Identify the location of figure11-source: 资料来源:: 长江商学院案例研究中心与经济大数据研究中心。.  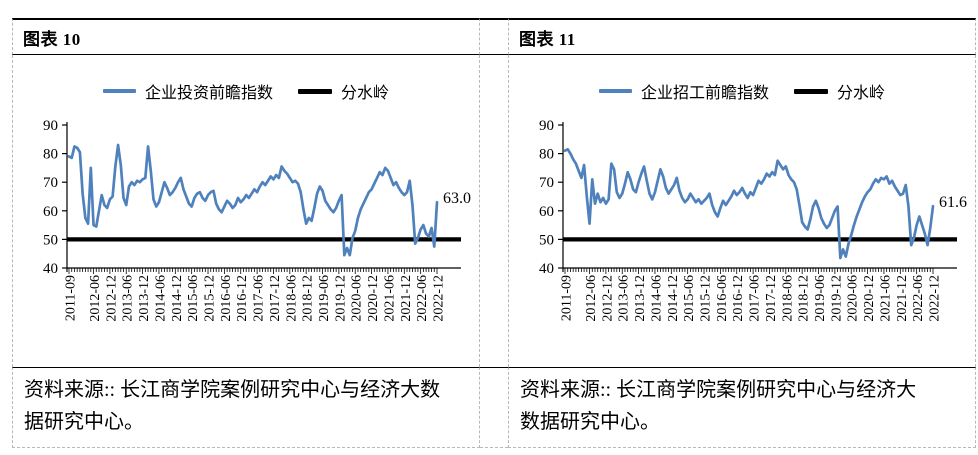
(742, 407).